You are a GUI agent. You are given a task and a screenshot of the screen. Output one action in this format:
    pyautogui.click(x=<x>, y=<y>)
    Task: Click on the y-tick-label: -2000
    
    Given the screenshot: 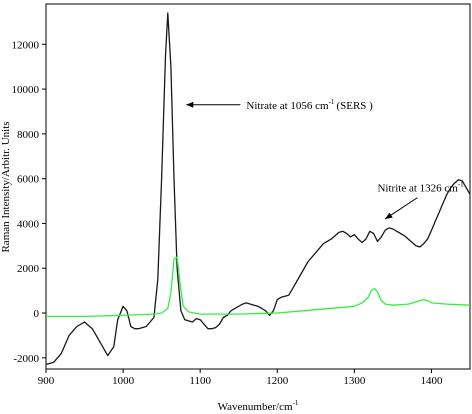 What is the action you would take?
    pyautogui.click(x=26, y=359)
    